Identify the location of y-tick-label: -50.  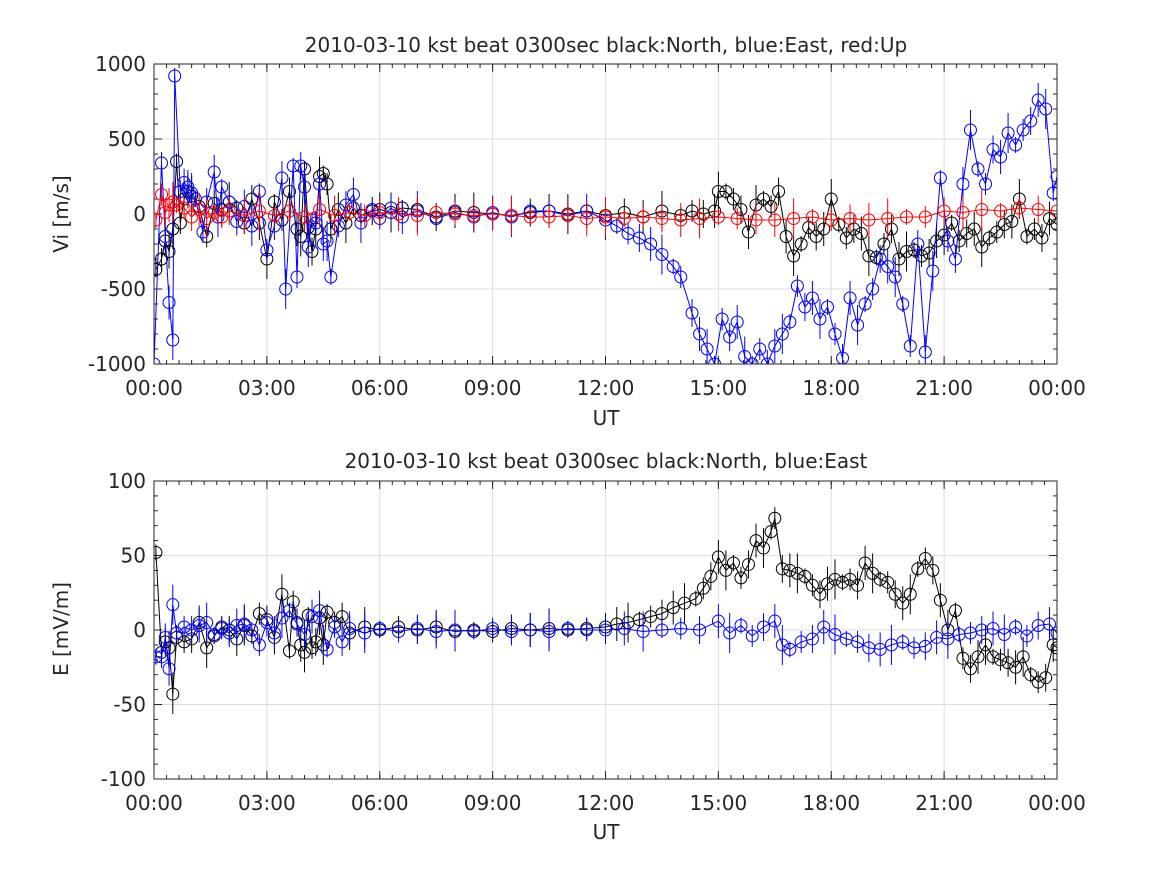
(129, 705).